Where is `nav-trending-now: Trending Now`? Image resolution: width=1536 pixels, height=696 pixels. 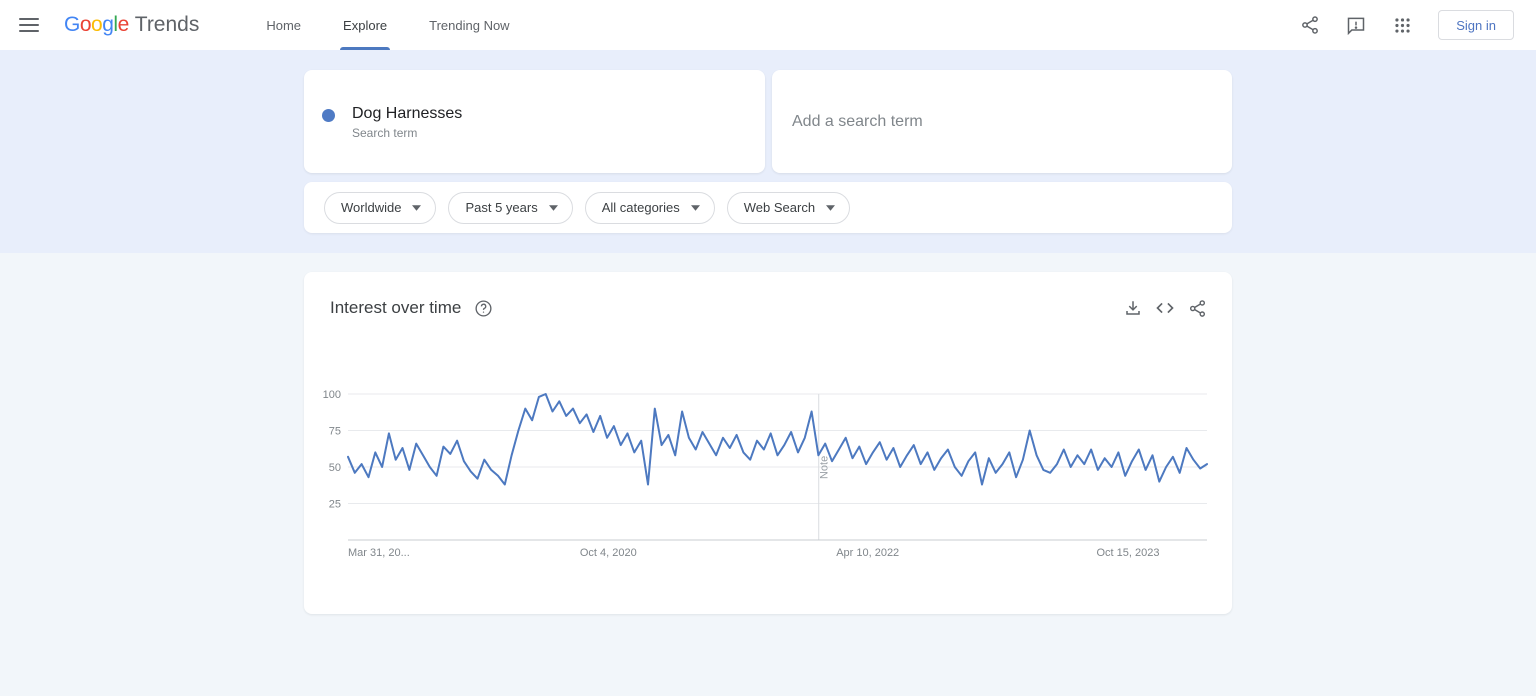
nav-trending-now: Trending Now is located at coordinates (469, 25).